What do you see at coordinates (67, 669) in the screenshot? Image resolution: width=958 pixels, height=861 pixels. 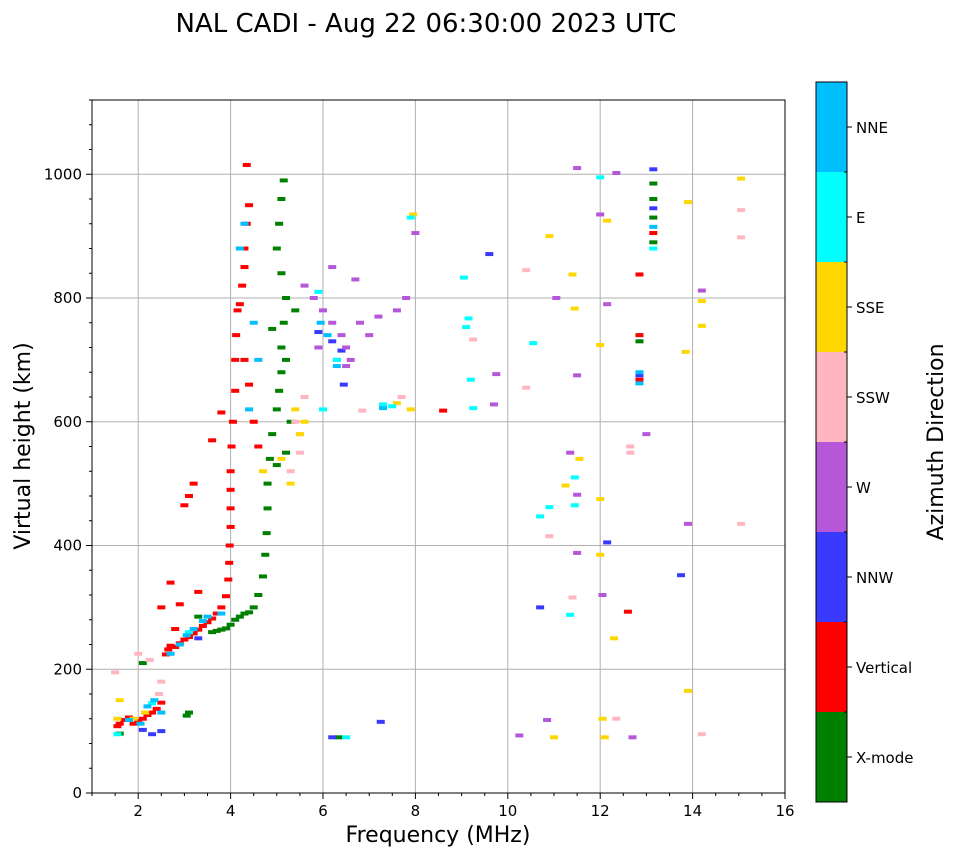 I see `y-tick-label-200: 200` at bounding box center [67, 669].